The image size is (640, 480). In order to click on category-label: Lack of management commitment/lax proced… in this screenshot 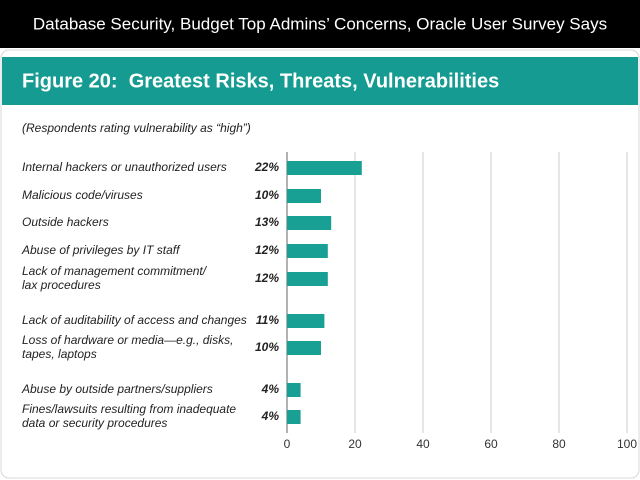, I will do `click(115, 278)`.